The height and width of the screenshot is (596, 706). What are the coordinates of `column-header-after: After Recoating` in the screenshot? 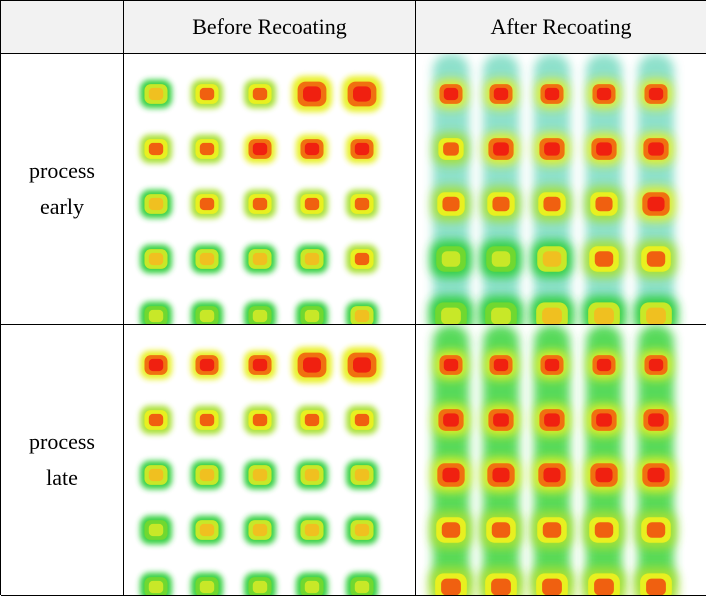 It's located at (561, 27).